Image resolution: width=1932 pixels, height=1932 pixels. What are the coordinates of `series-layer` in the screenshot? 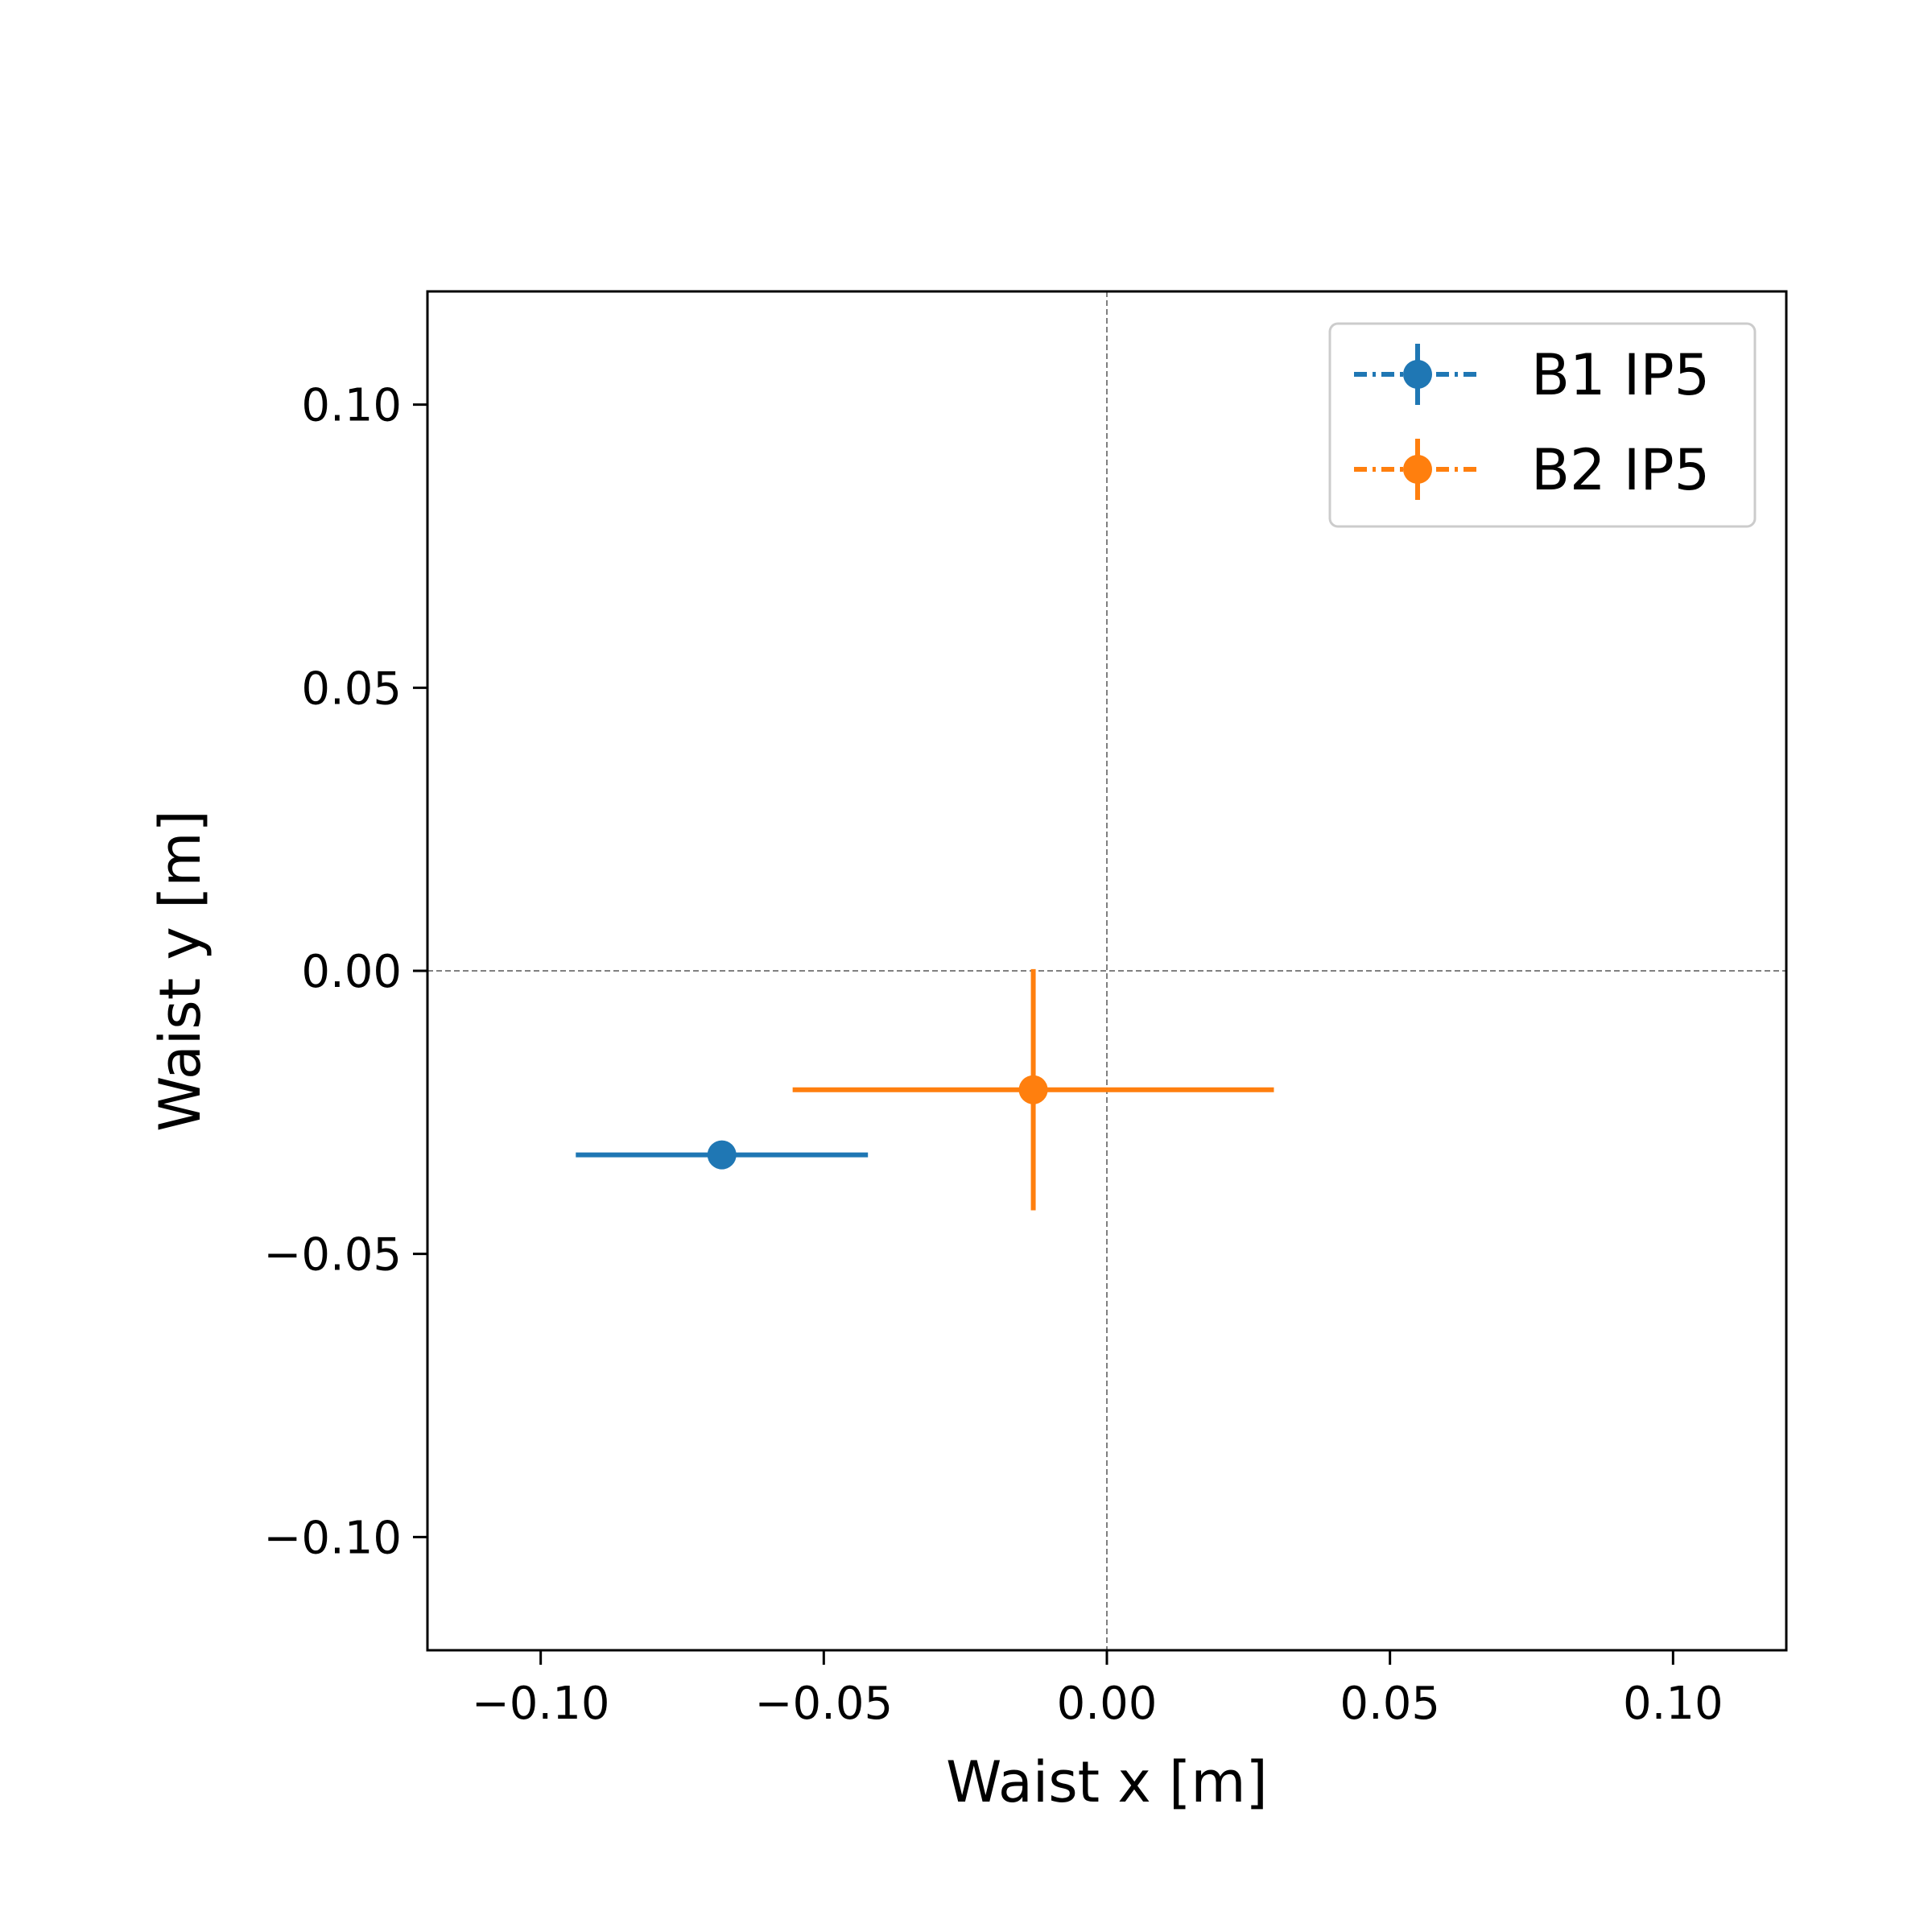 It's located at (925, 1089).